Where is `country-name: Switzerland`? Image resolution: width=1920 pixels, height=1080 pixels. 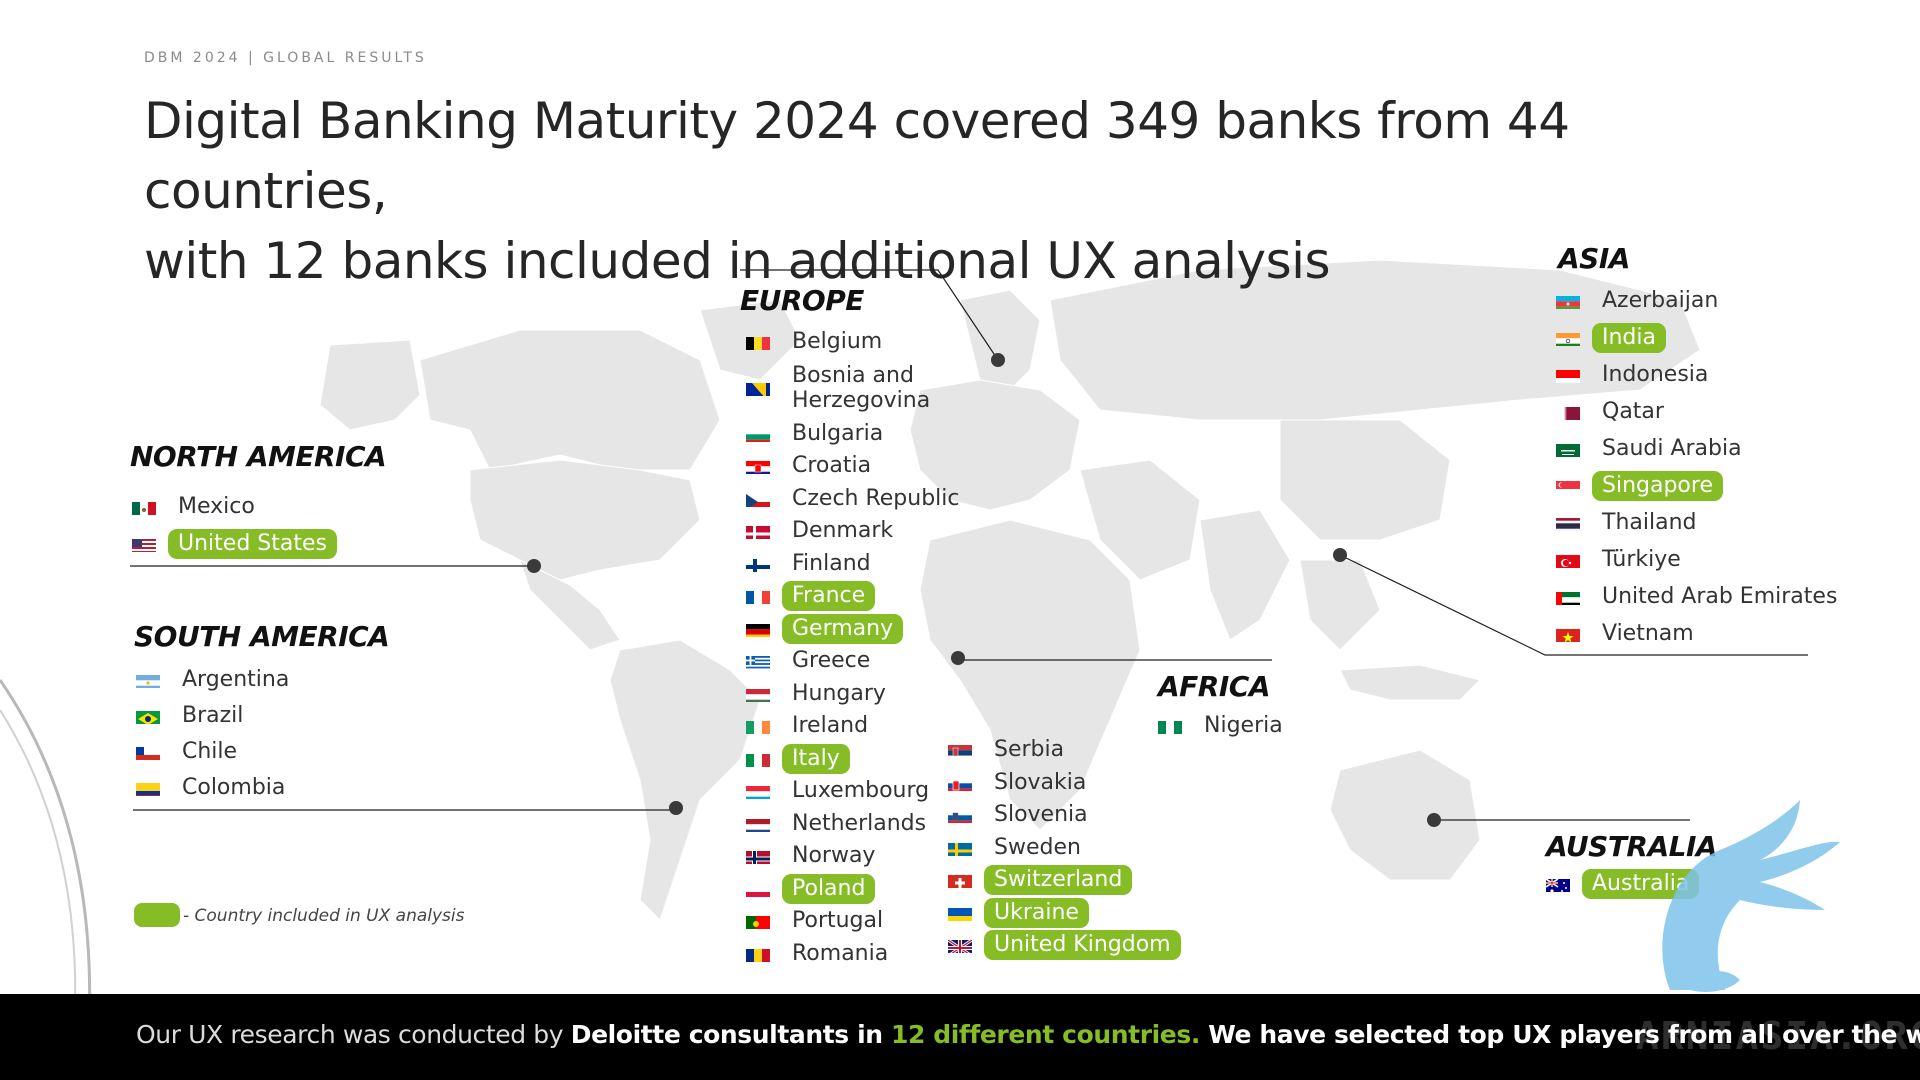 country-name: Switzerland is located at coordinates (1058, 880).